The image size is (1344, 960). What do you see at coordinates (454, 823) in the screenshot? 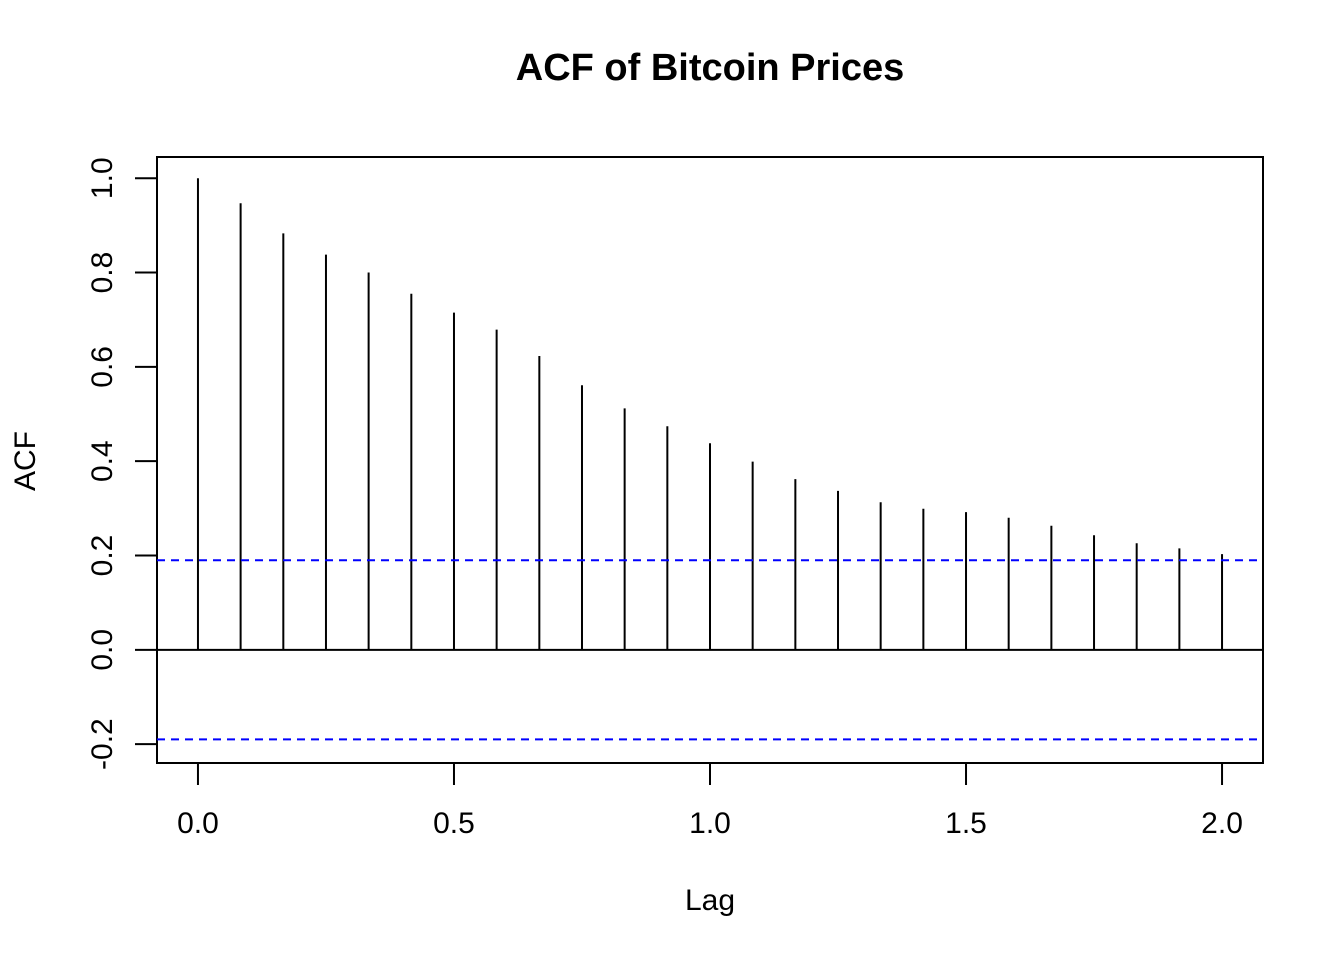
I see `x-tick-label: 0.5` at bounding box center [454, 823].